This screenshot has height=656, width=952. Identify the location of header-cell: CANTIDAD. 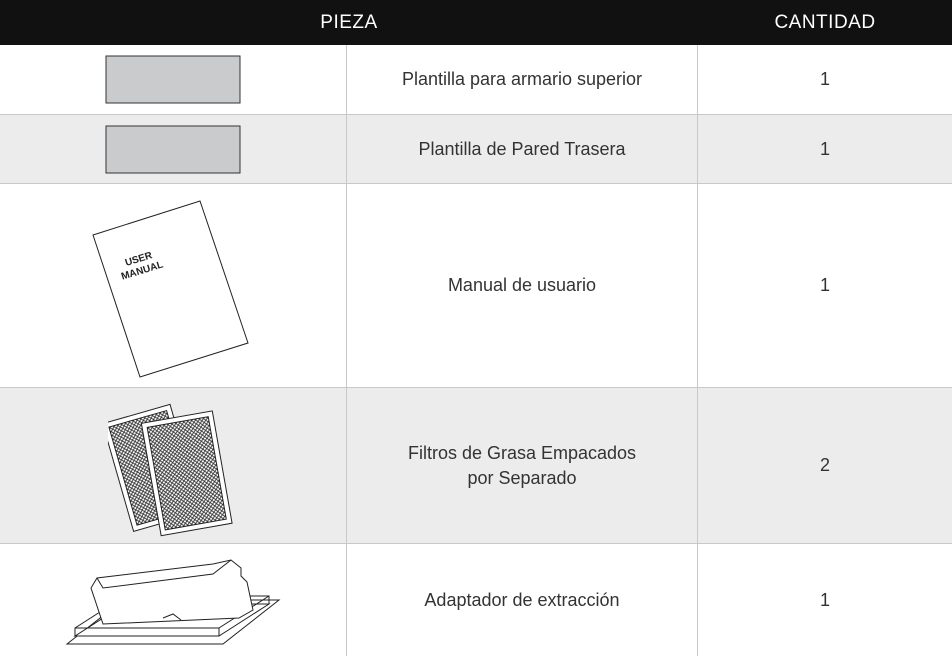
(825, 22).